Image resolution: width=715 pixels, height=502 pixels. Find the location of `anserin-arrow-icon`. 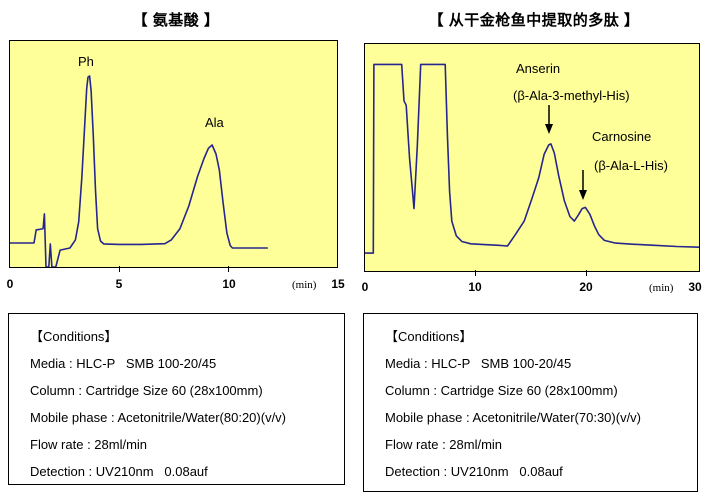

anserin-arrow-icon is located at coordinates (549, 119).